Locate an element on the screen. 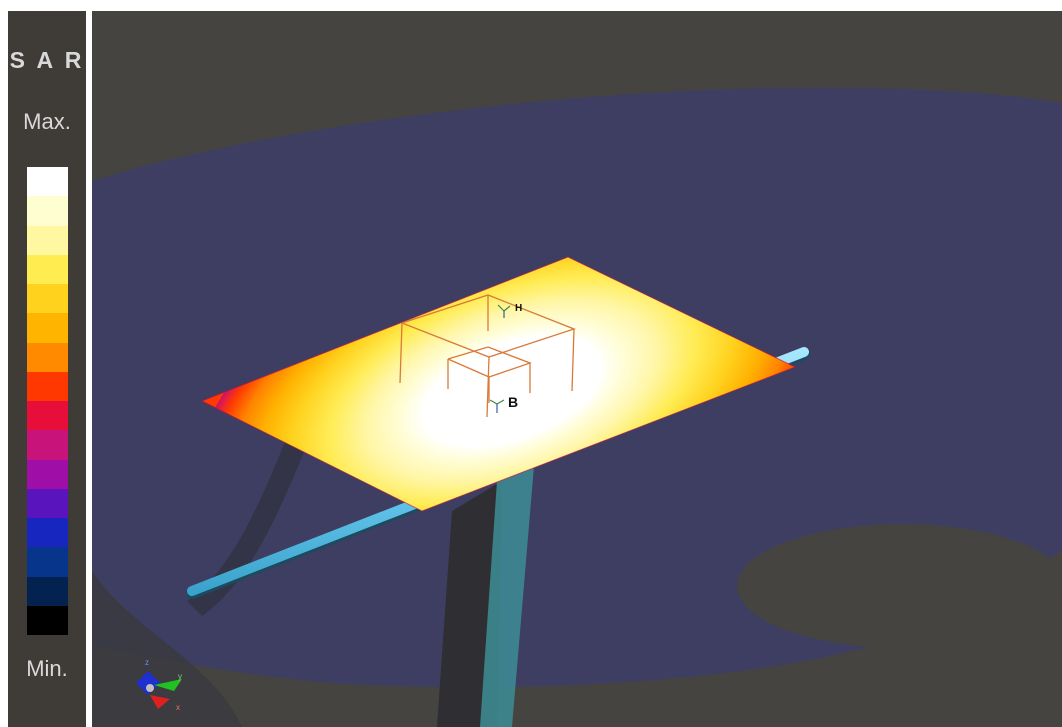 The width and height of the screenshot is (1062, 727). axis-z-label: z is located at coordinates (147, 662).